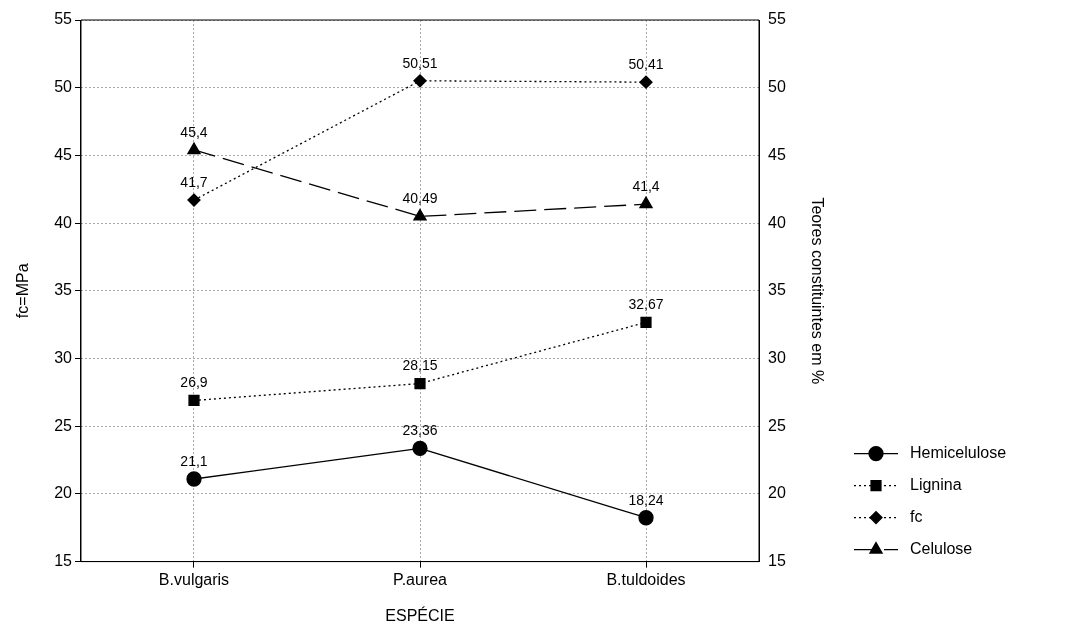  What do you see at coordinates (63, 561) in the screenshot?
I see `y-tick-label: 15` at bounding box center [63, 561].